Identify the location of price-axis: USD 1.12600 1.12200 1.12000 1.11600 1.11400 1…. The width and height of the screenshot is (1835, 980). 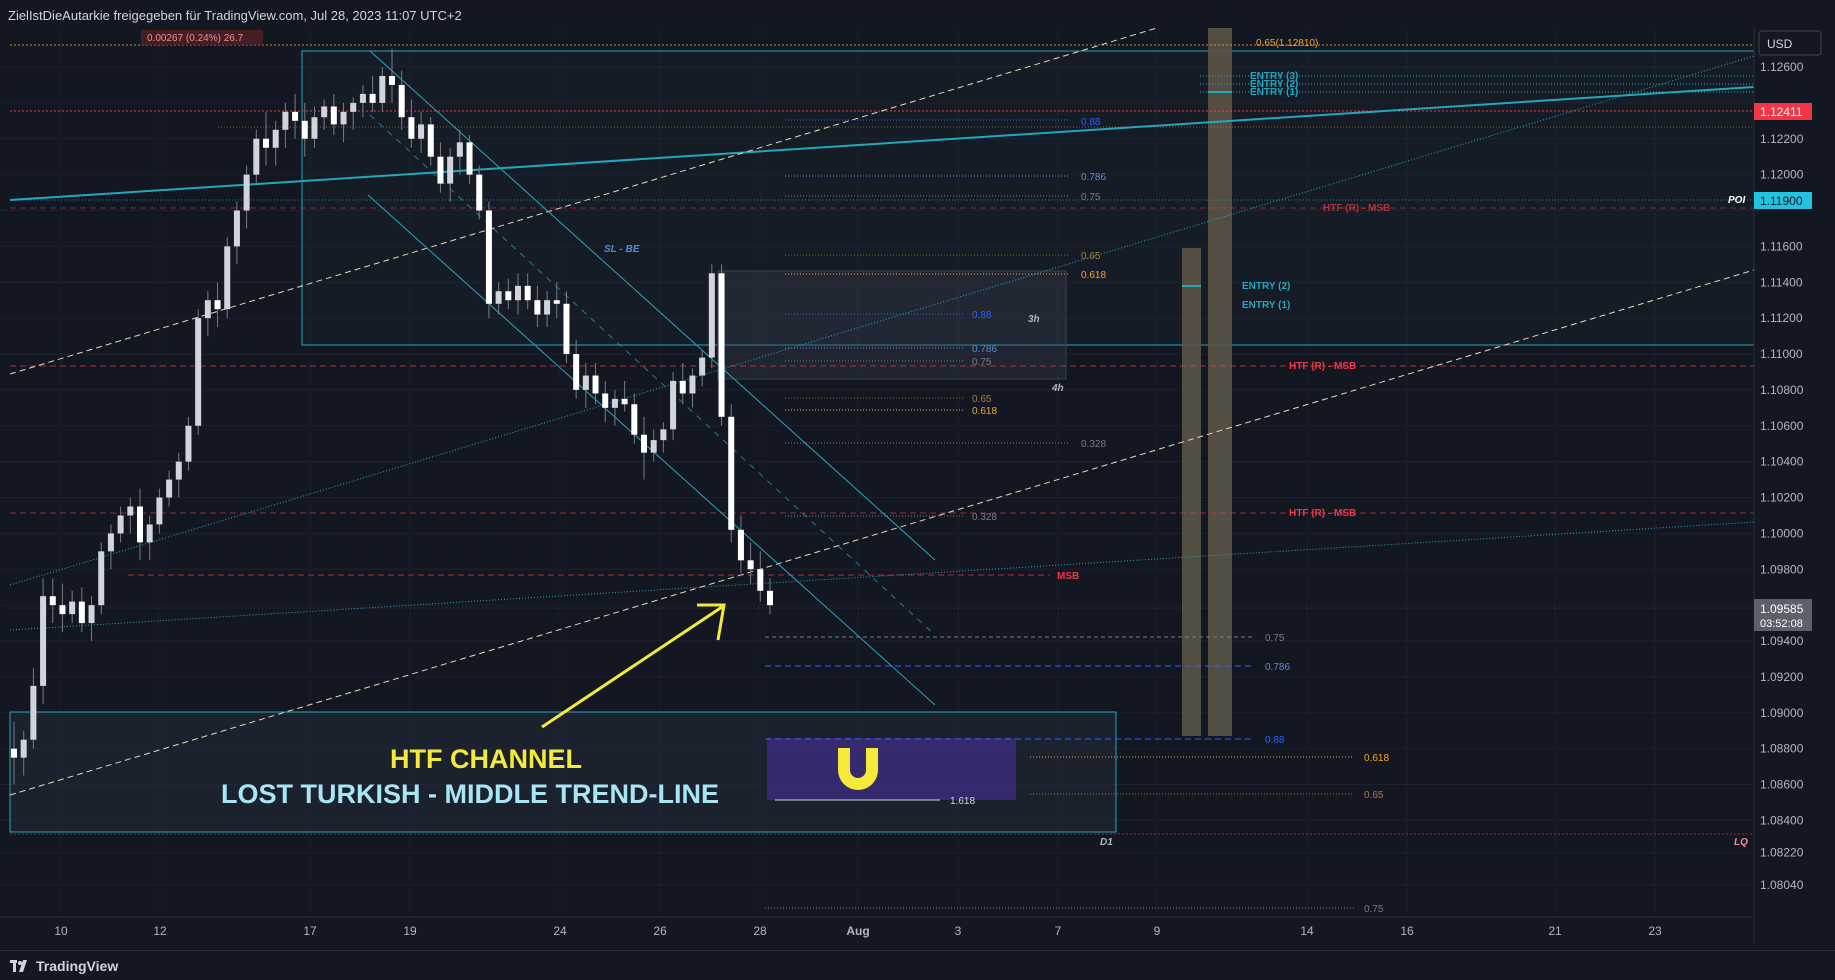
(1794, 489).